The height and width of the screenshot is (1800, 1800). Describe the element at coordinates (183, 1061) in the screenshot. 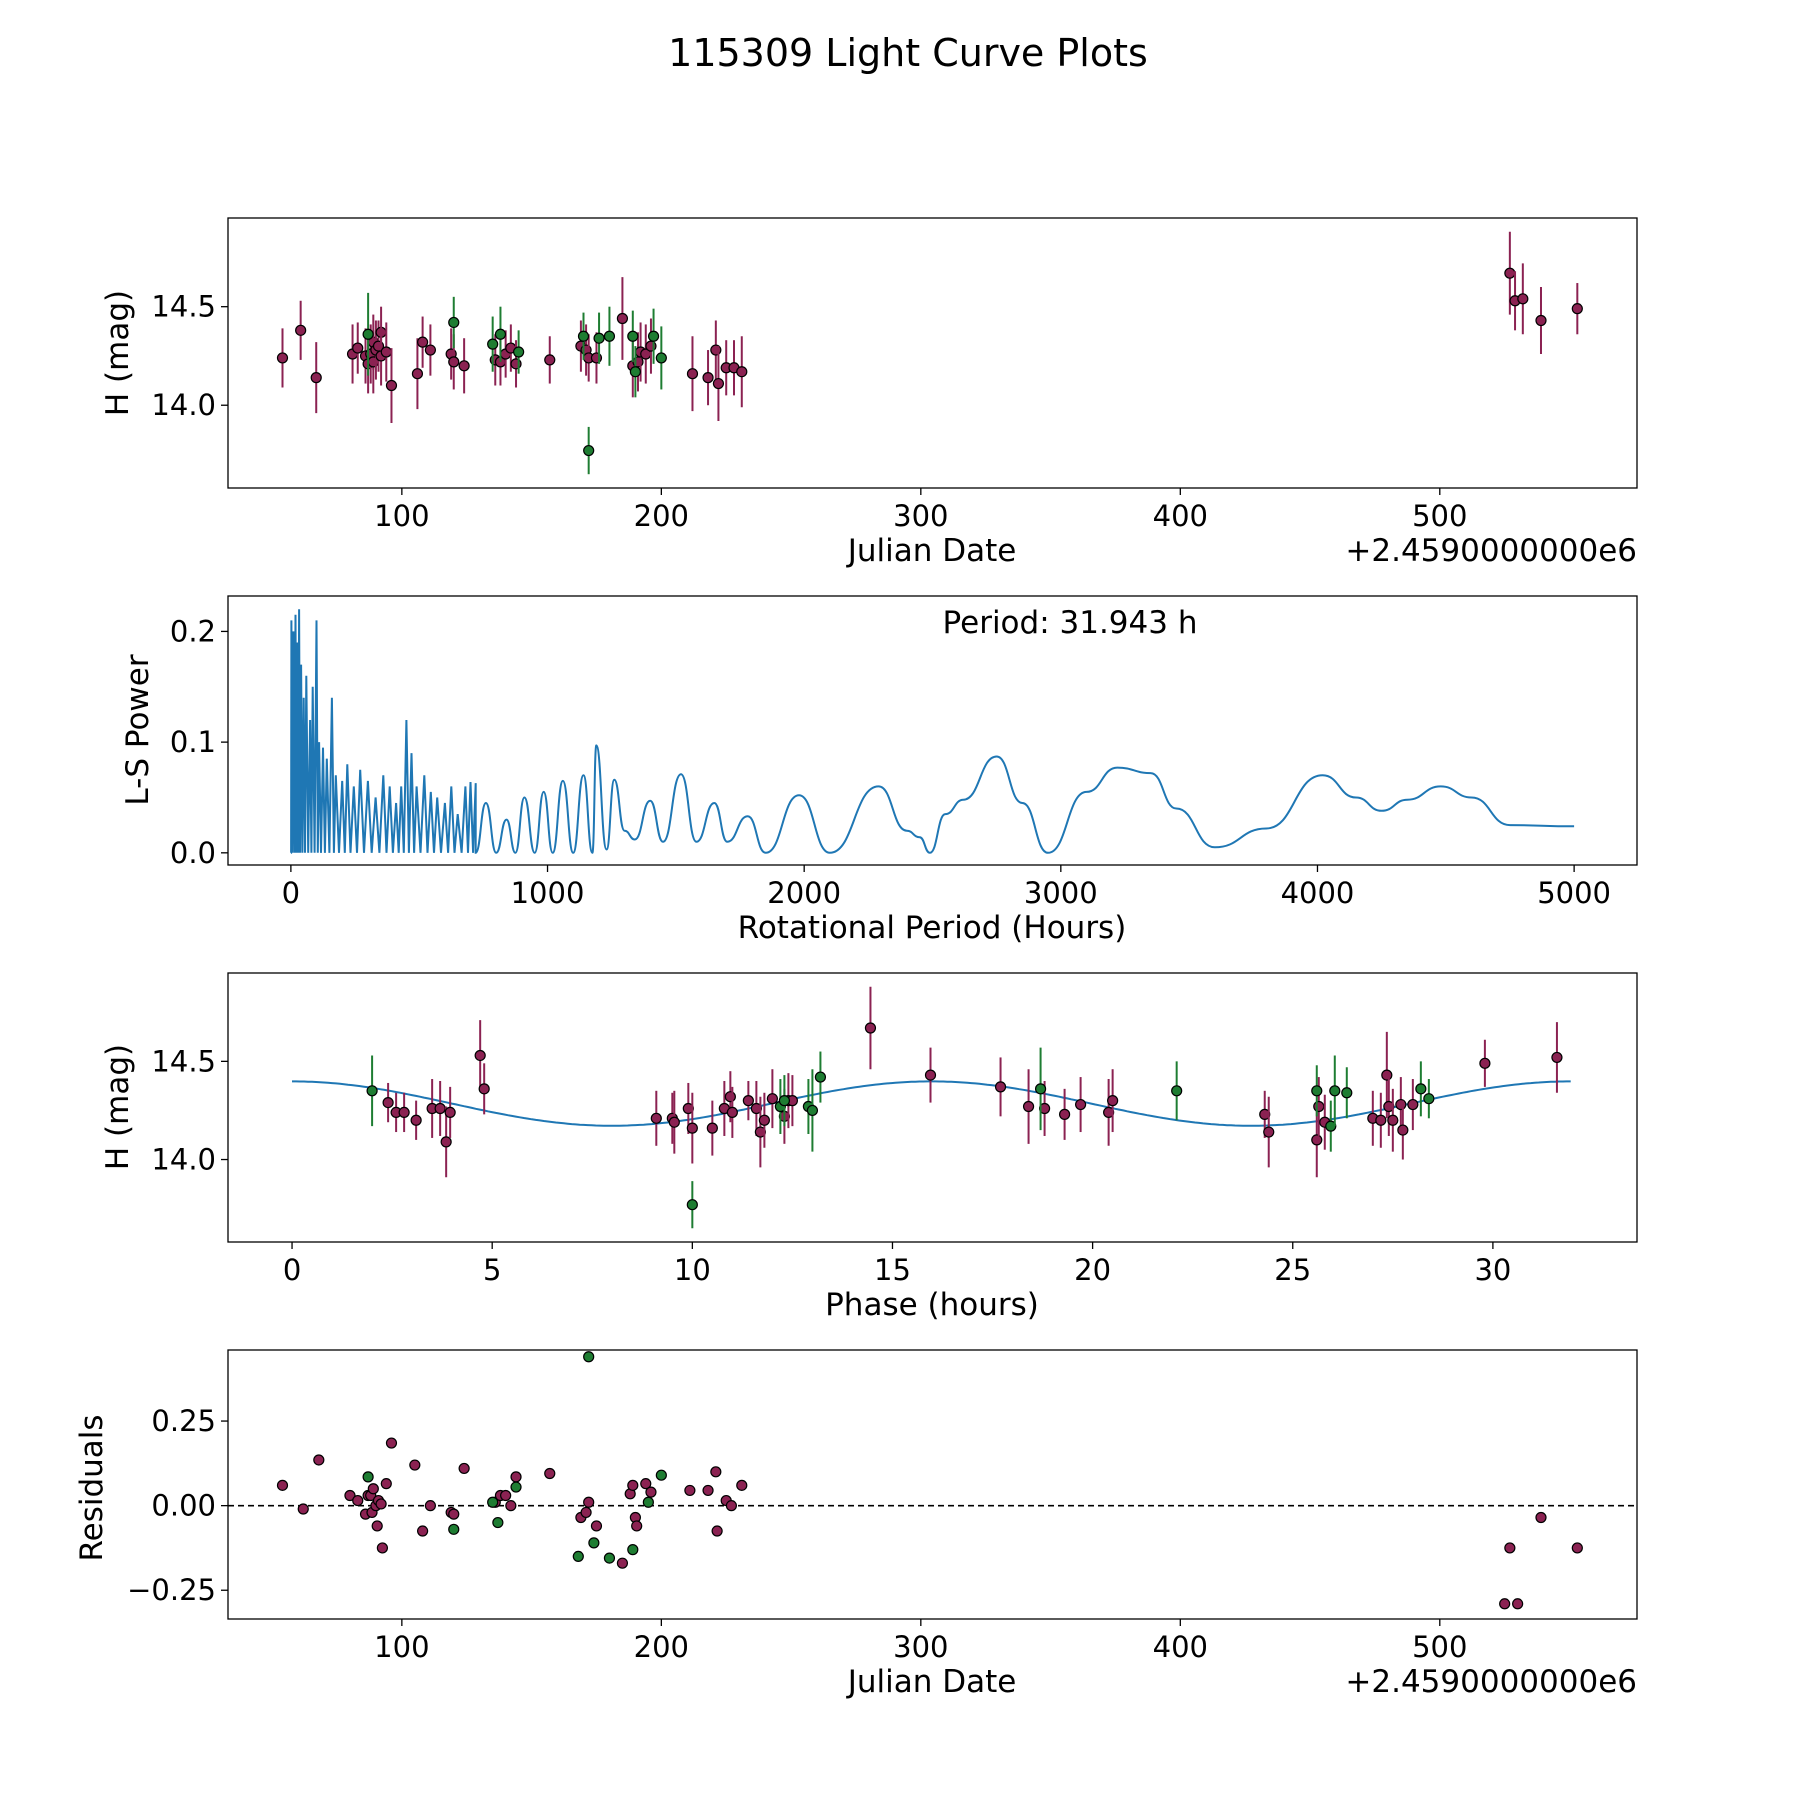

I see `y-tick-label: 14.5` at that location.